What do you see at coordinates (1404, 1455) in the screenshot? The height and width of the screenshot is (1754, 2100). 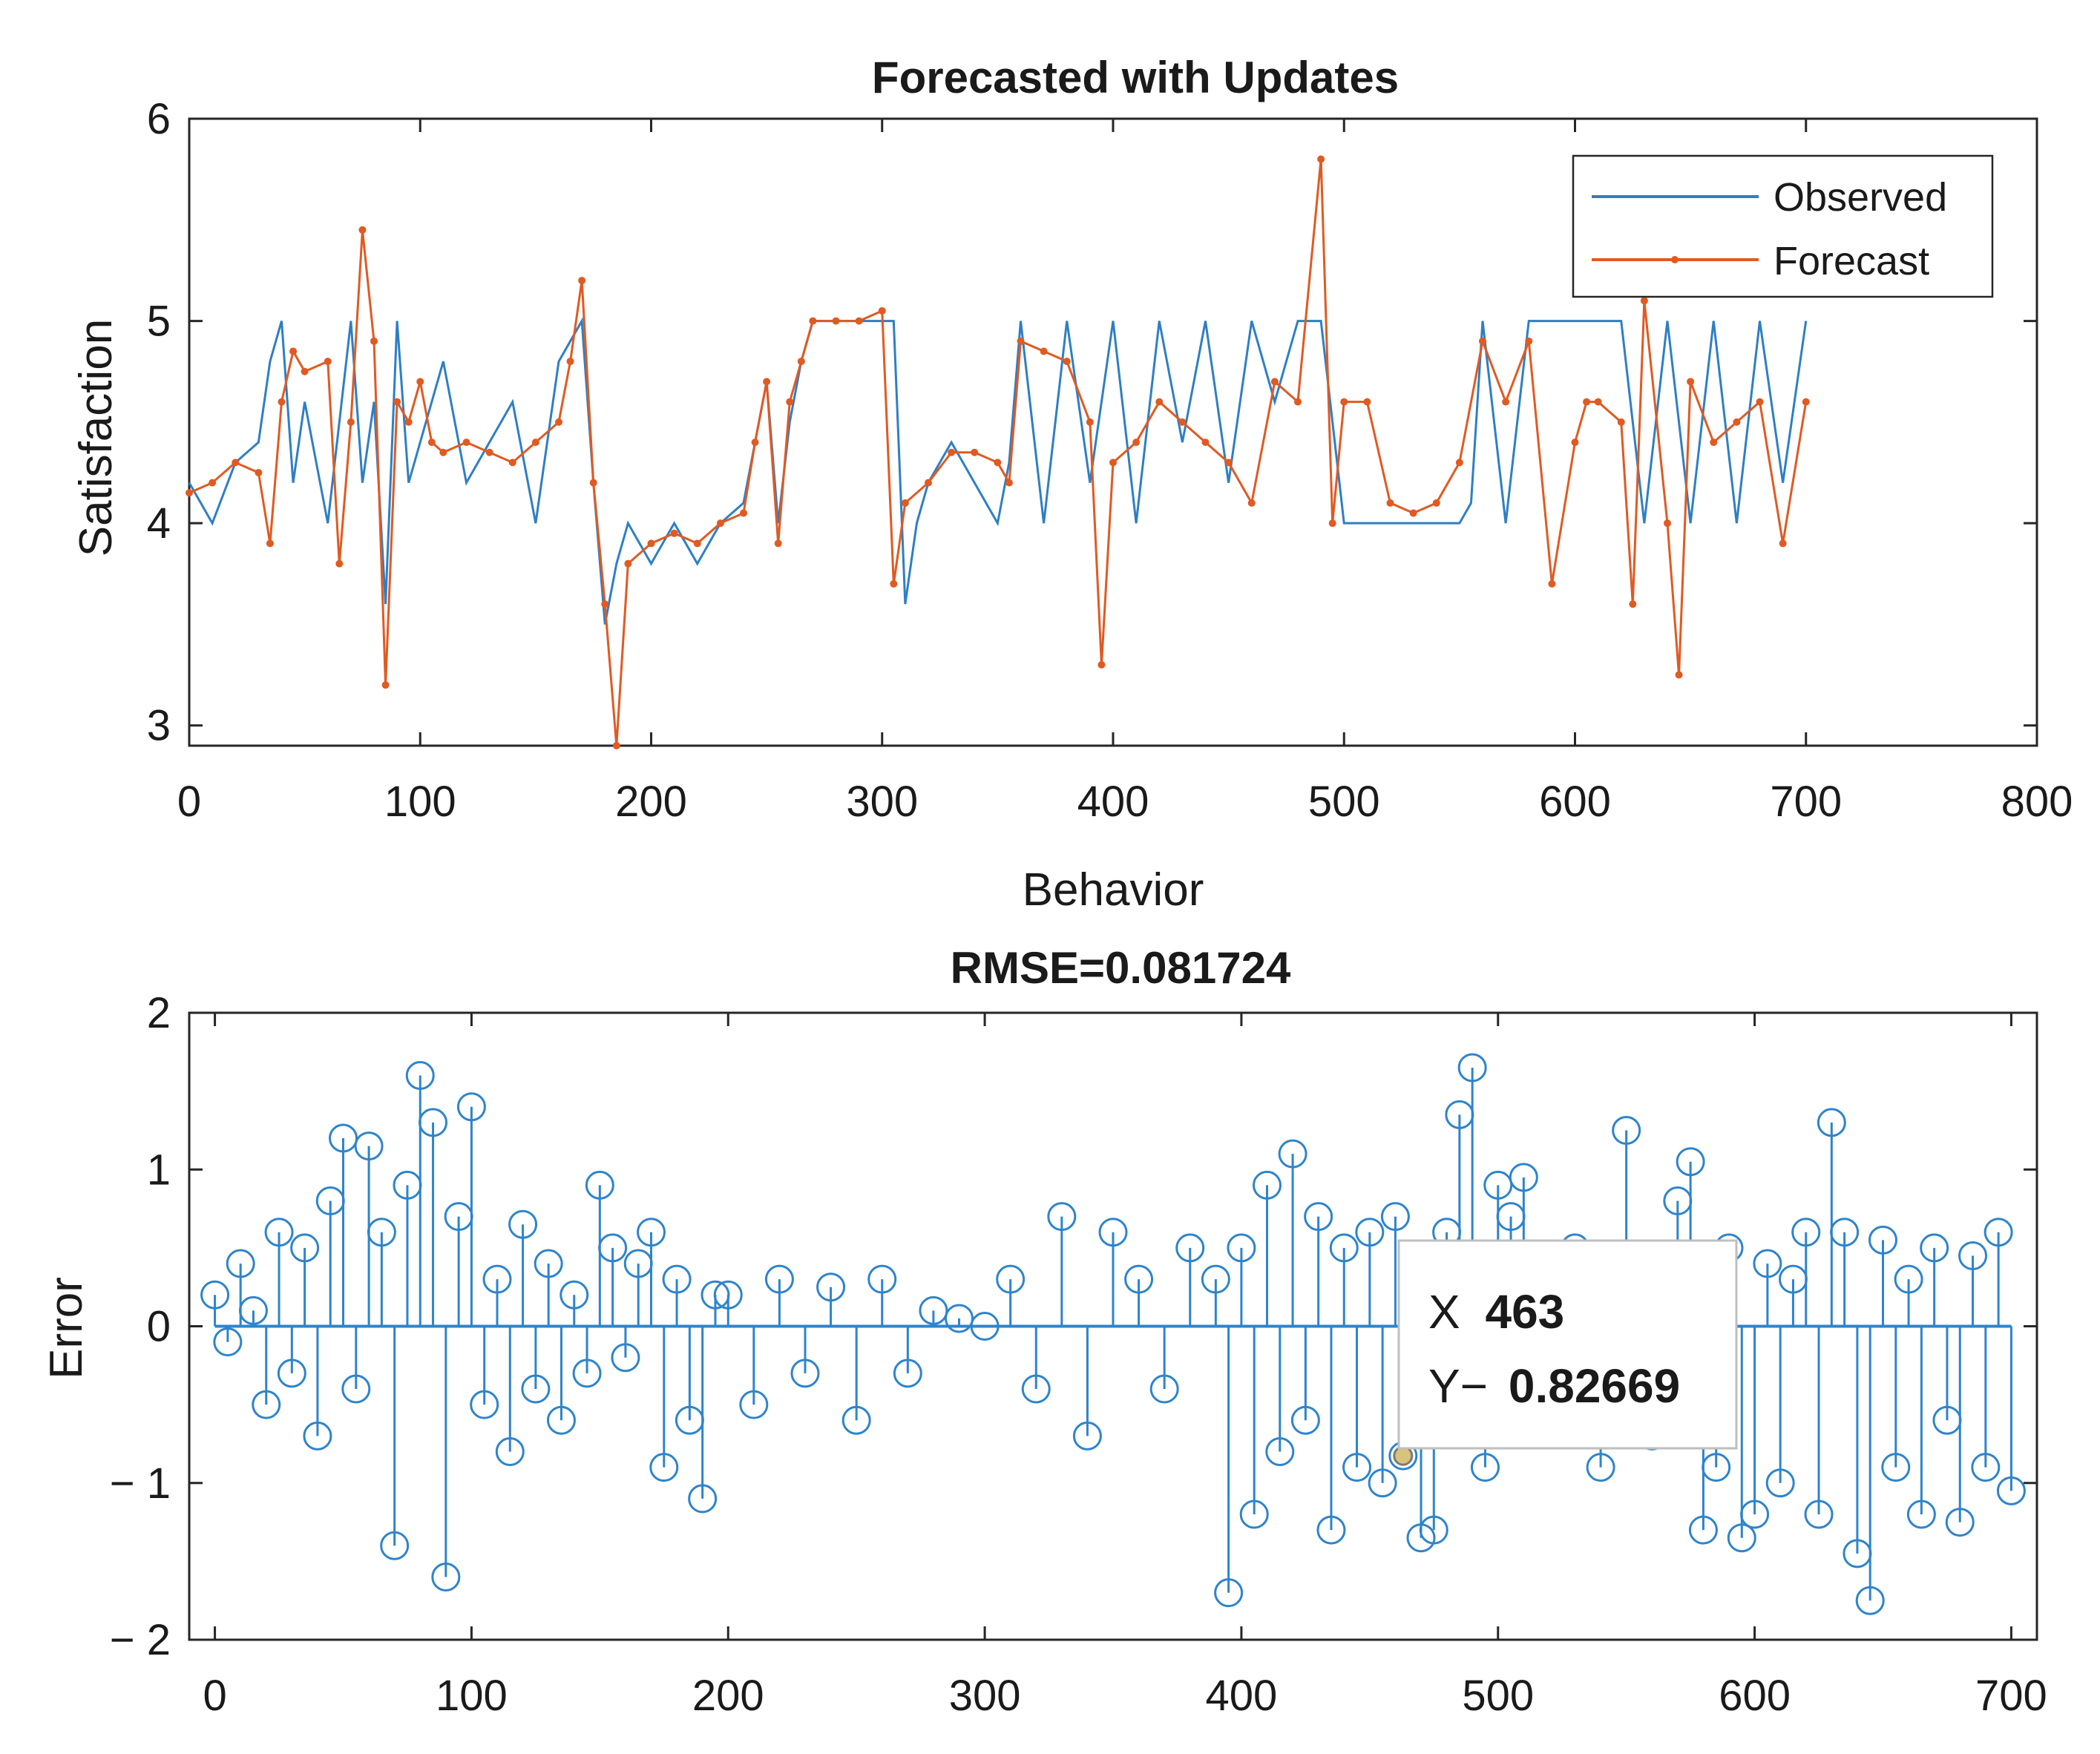 I see `datatip-marker` at bounding box center [1404, 1455].